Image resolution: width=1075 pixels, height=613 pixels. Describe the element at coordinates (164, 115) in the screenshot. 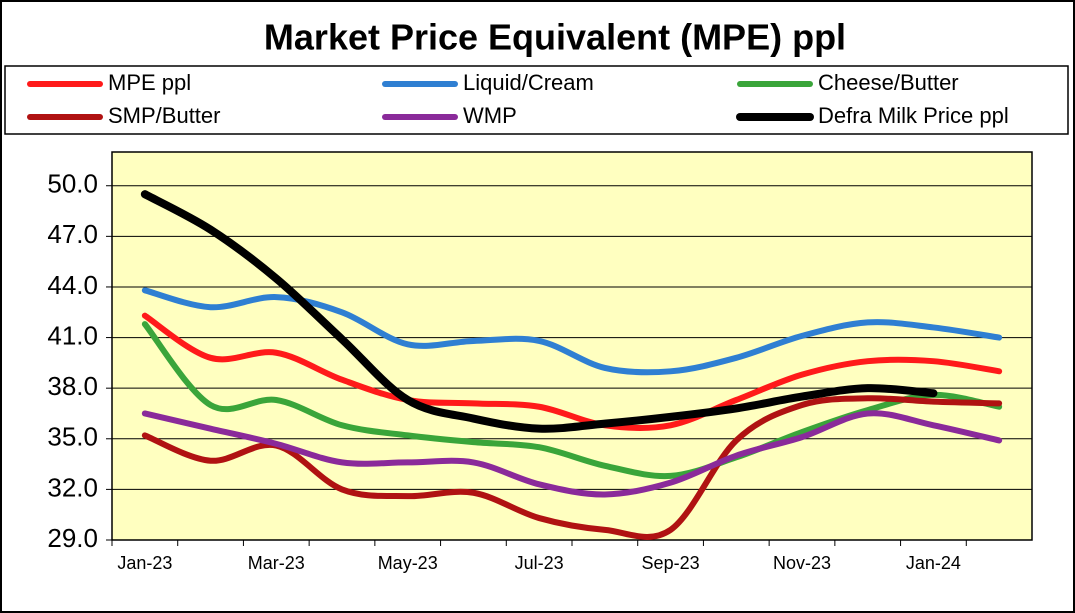

I see `legend-label: SMP/Butter` at that location.